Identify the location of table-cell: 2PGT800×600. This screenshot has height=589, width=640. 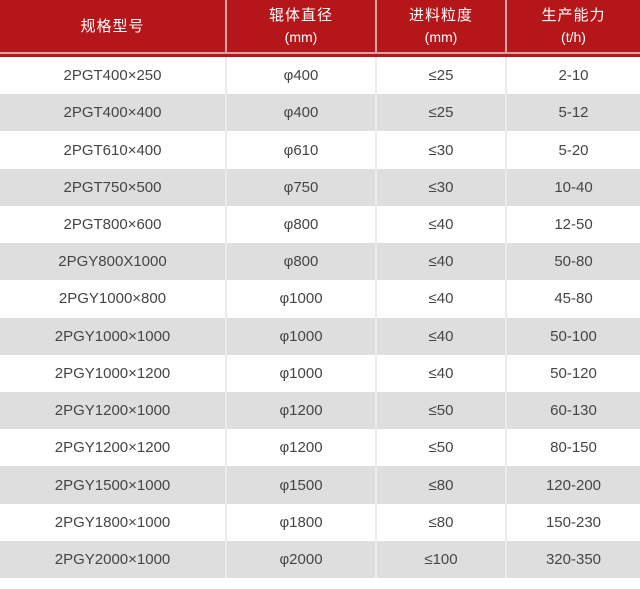
(112, 224).